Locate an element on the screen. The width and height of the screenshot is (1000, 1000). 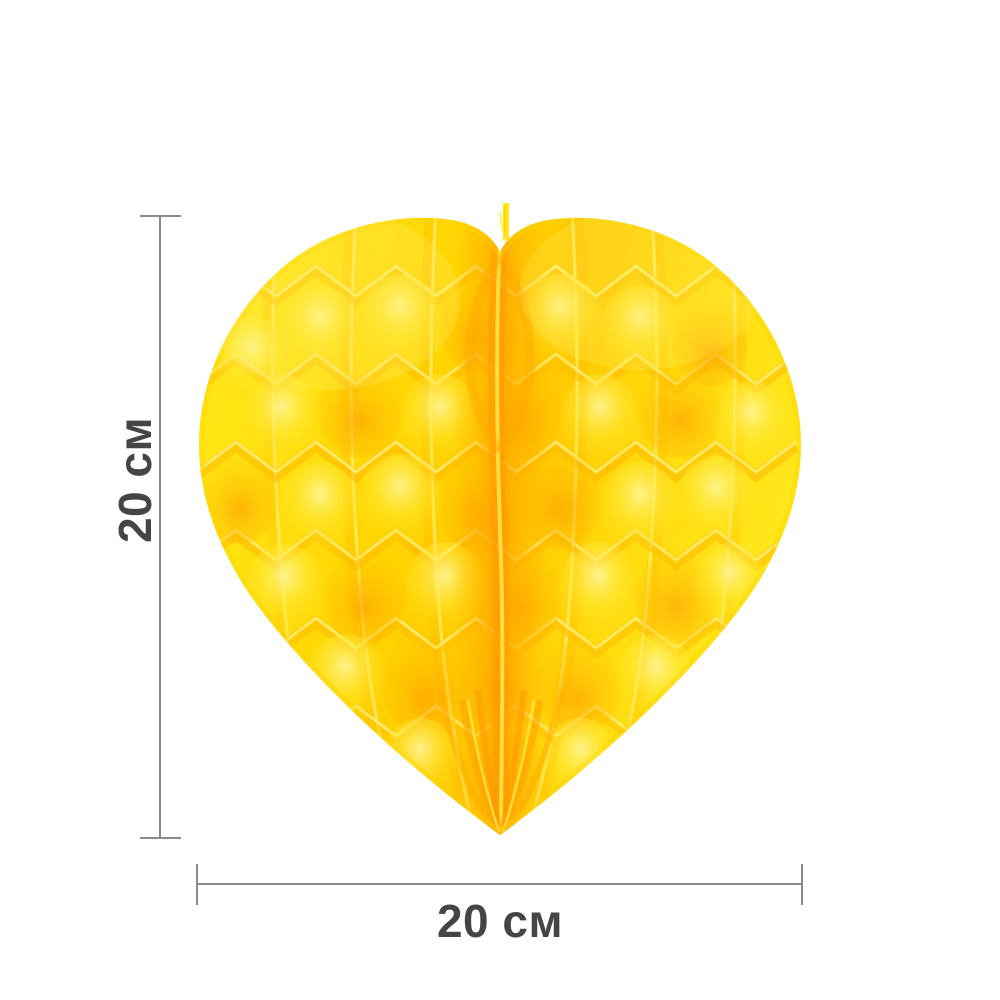
width-dimension-label: 20 см is located at coordinates (500, 921).